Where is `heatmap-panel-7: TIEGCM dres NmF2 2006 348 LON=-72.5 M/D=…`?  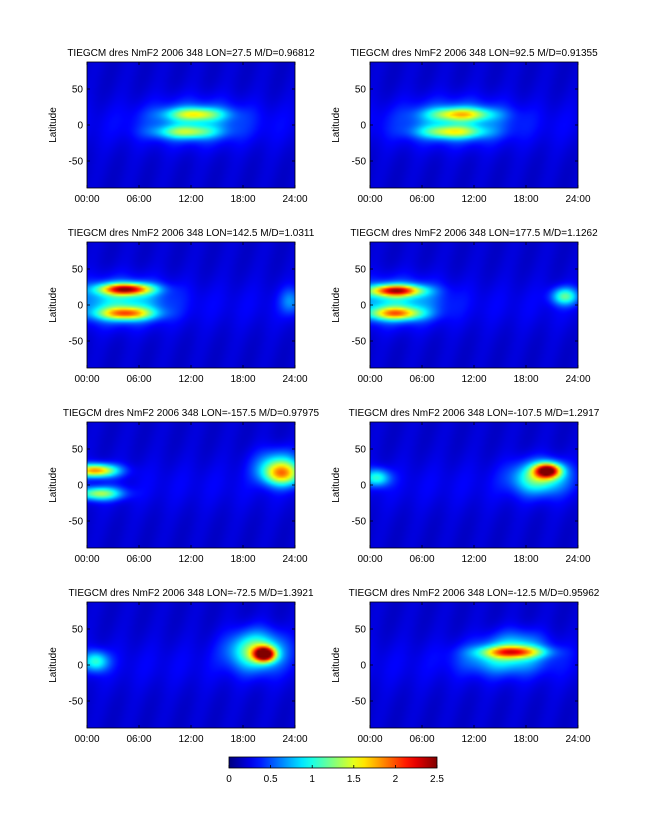 heatmap-panel-7: TIEGCM dres NmF2 2006 348 LON=-72.5 M/D=… is located at coordinates (181, 666).